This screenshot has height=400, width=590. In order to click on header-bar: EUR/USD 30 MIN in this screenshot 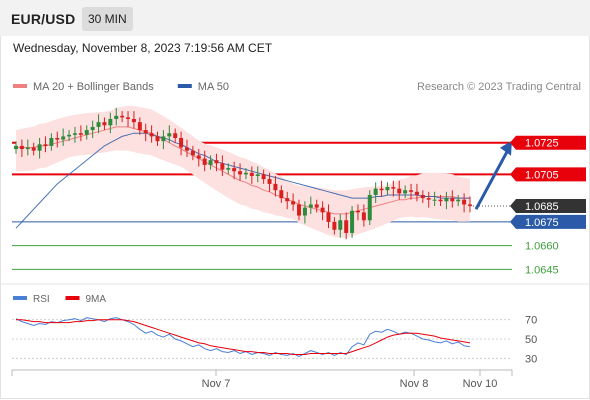, I will do `click(295, 18)`.